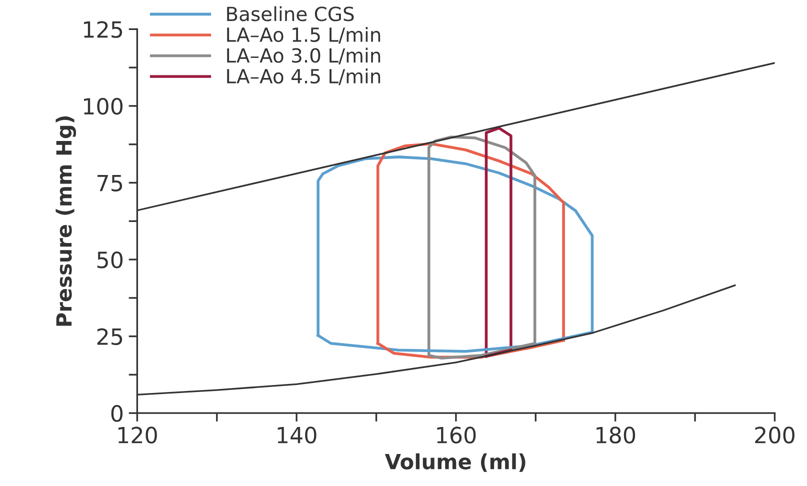 The width and height of the screenshot is (807, 486). Describe the element at coordinates (290, 14) in the screenshot. I see `legend-label: Baseline CGS` at that location.